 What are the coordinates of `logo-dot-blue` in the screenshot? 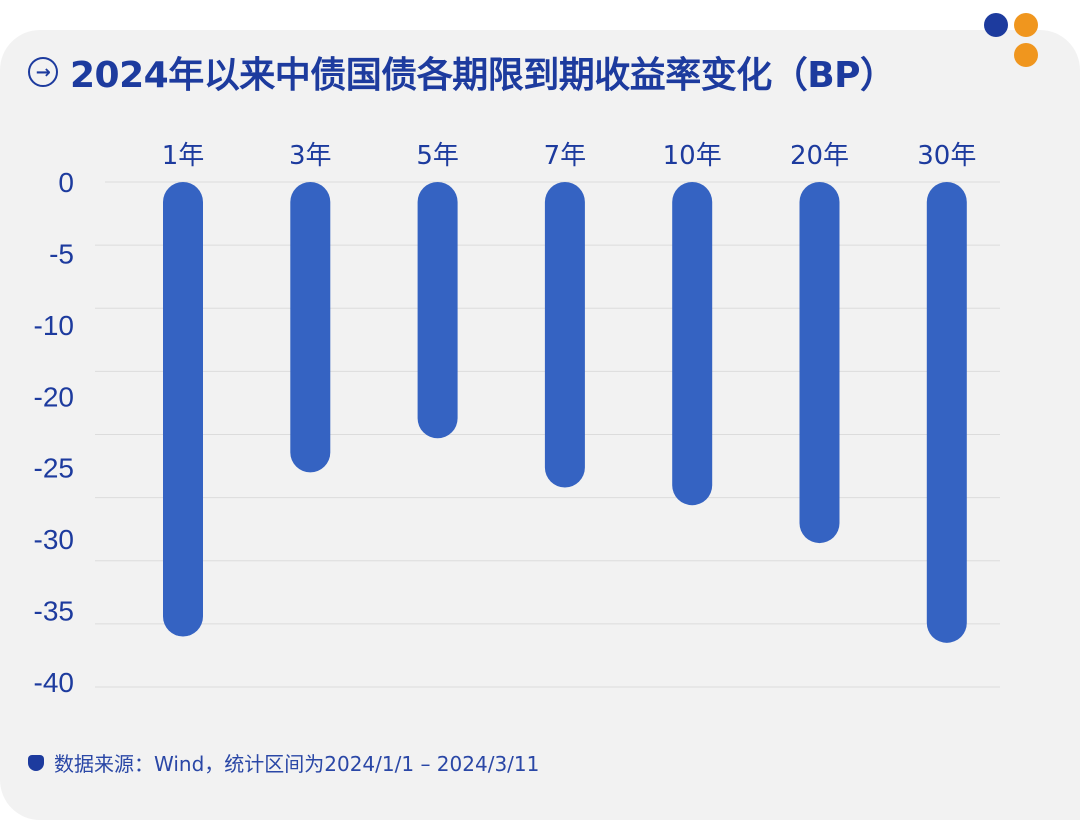 It's located at (996, 25).